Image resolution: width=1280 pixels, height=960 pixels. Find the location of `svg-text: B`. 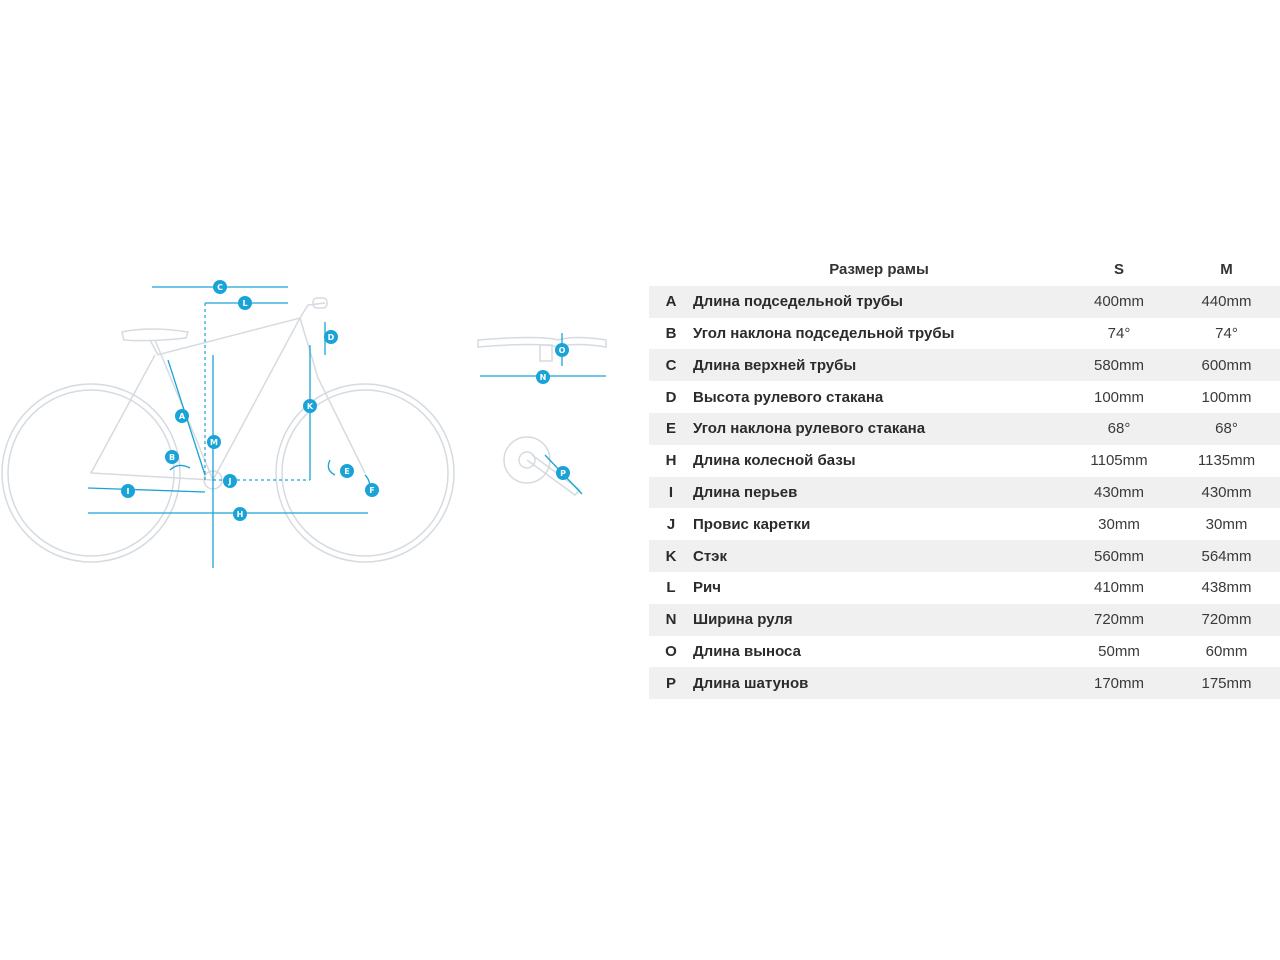

svg-text: B is located at coordinates (172, 457).